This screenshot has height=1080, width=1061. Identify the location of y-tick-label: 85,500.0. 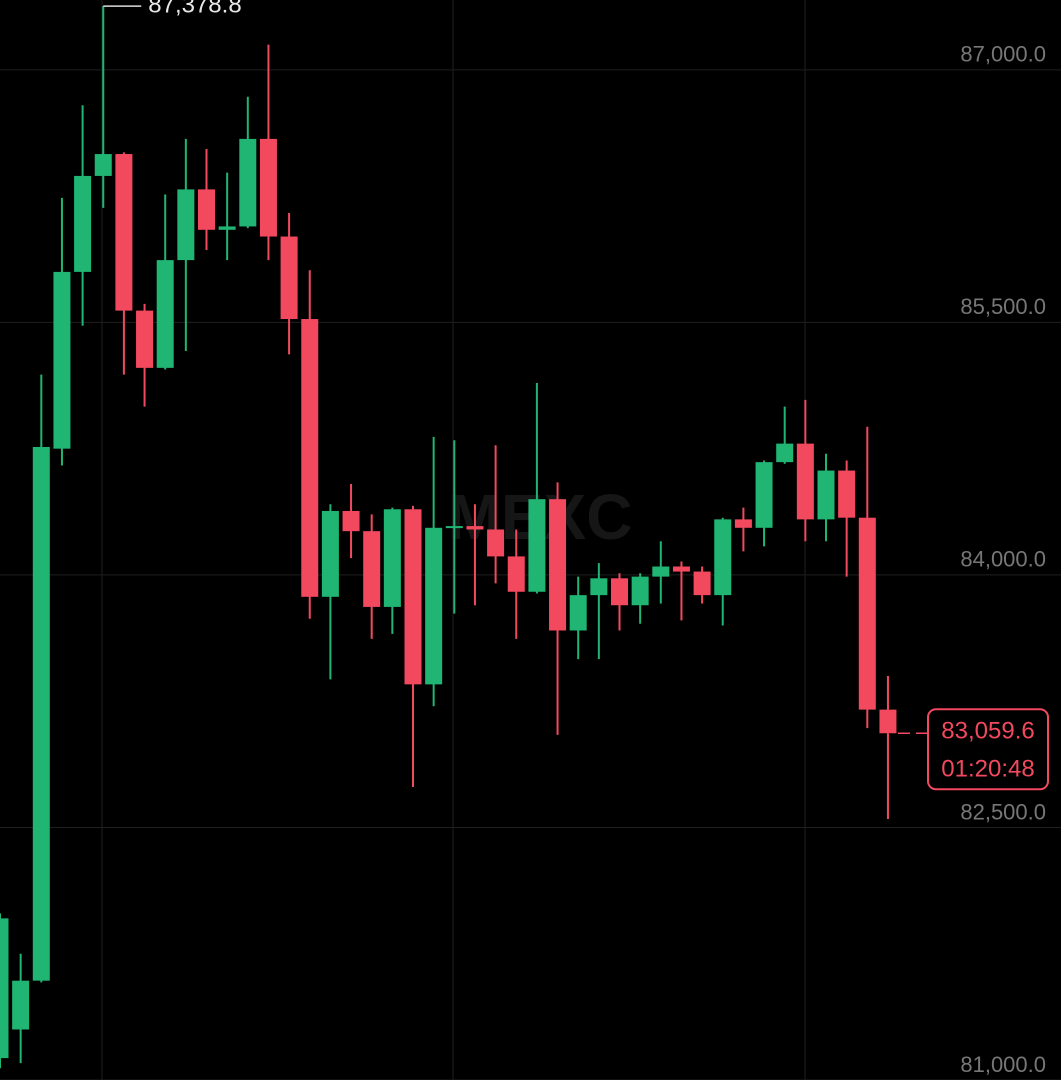
(1003, 306).